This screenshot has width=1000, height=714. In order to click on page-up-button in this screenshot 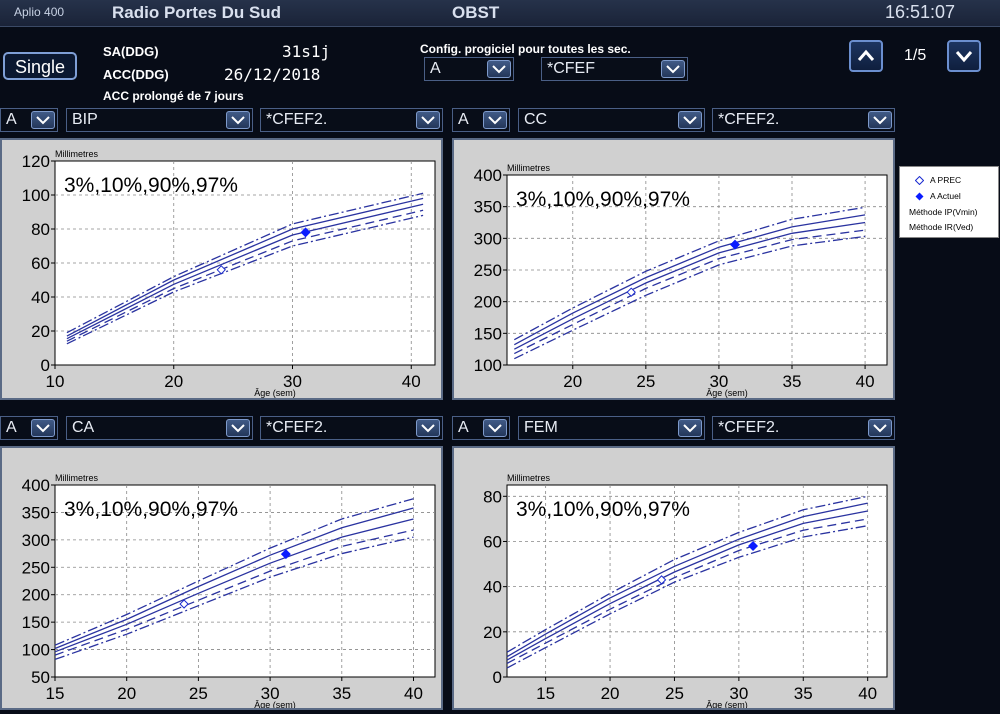, I will do `click(866, 56)`.